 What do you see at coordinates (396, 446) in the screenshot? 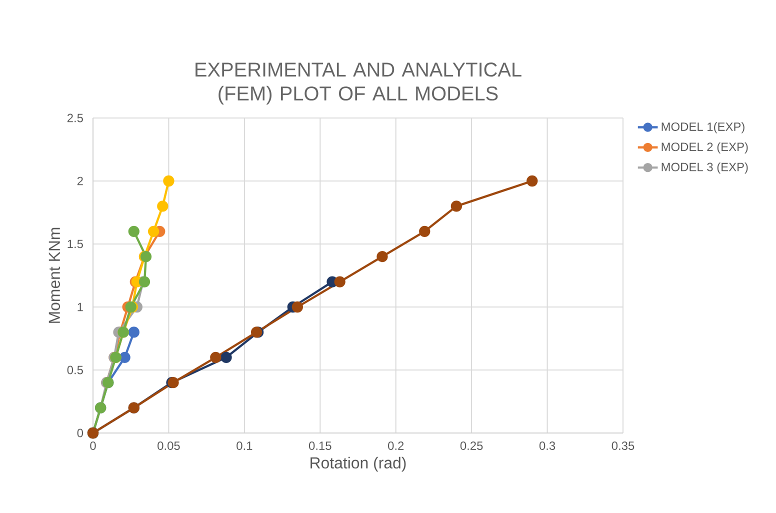
I see `x-tick-label: 0.2` at bounding box center [396, 446].